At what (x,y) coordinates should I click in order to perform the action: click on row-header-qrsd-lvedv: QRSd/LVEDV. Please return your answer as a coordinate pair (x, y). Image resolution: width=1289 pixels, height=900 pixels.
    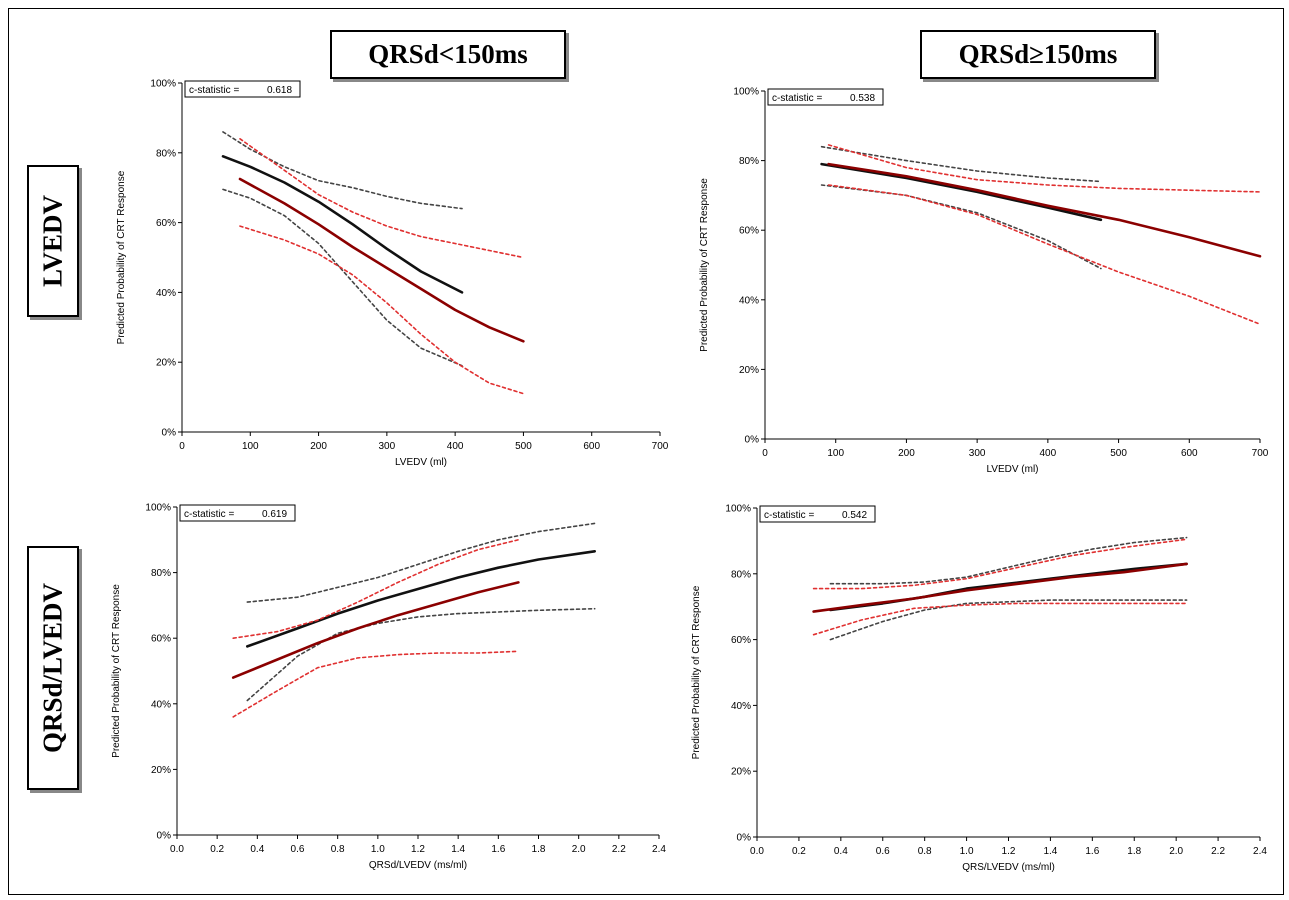
    Looking at the image, I should click on (53, 668).